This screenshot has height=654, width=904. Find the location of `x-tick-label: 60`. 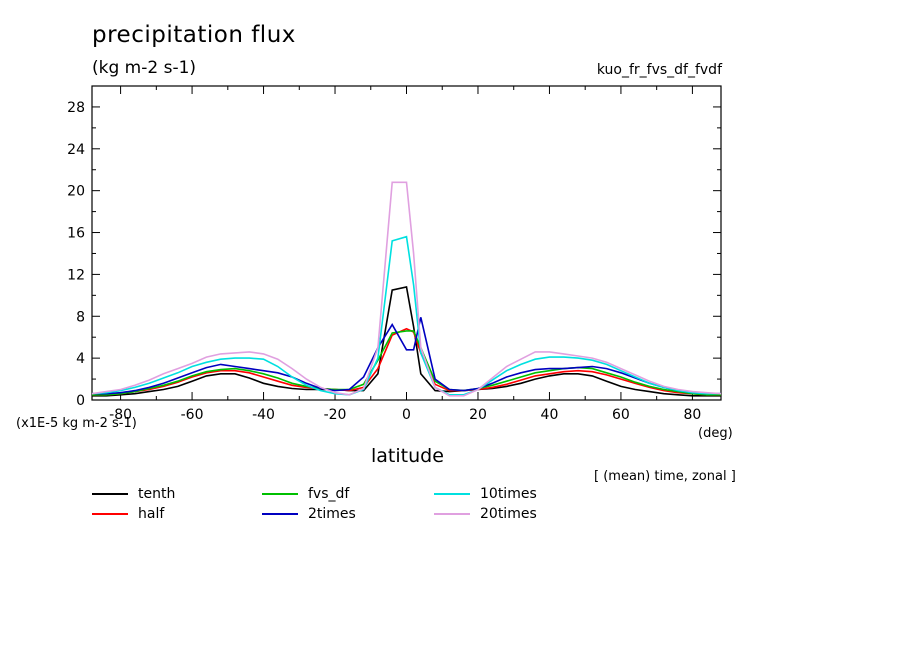

x-tick-label: 60 is located at coordinates (621, 415).